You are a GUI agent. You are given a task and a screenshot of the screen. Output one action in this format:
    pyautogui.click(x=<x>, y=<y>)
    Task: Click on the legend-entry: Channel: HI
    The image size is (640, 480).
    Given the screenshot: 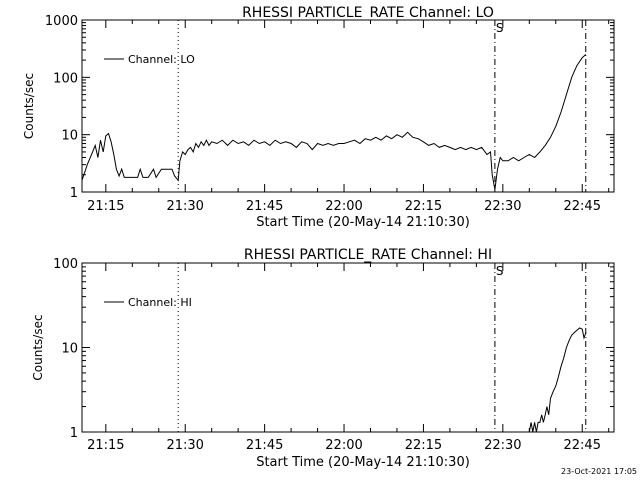 What is the action you would take?
    pyautogui.click(x=160, y=302)
    